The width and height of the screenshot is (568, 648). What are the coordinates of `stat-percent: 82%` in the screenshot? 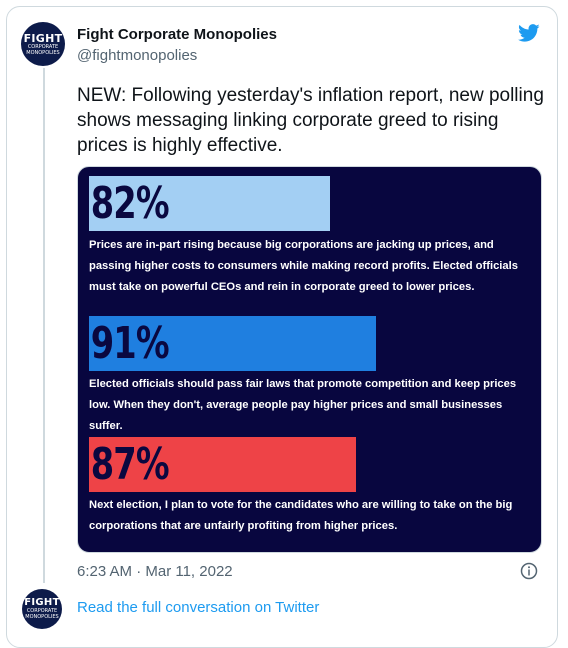 It's located at (130, 203).